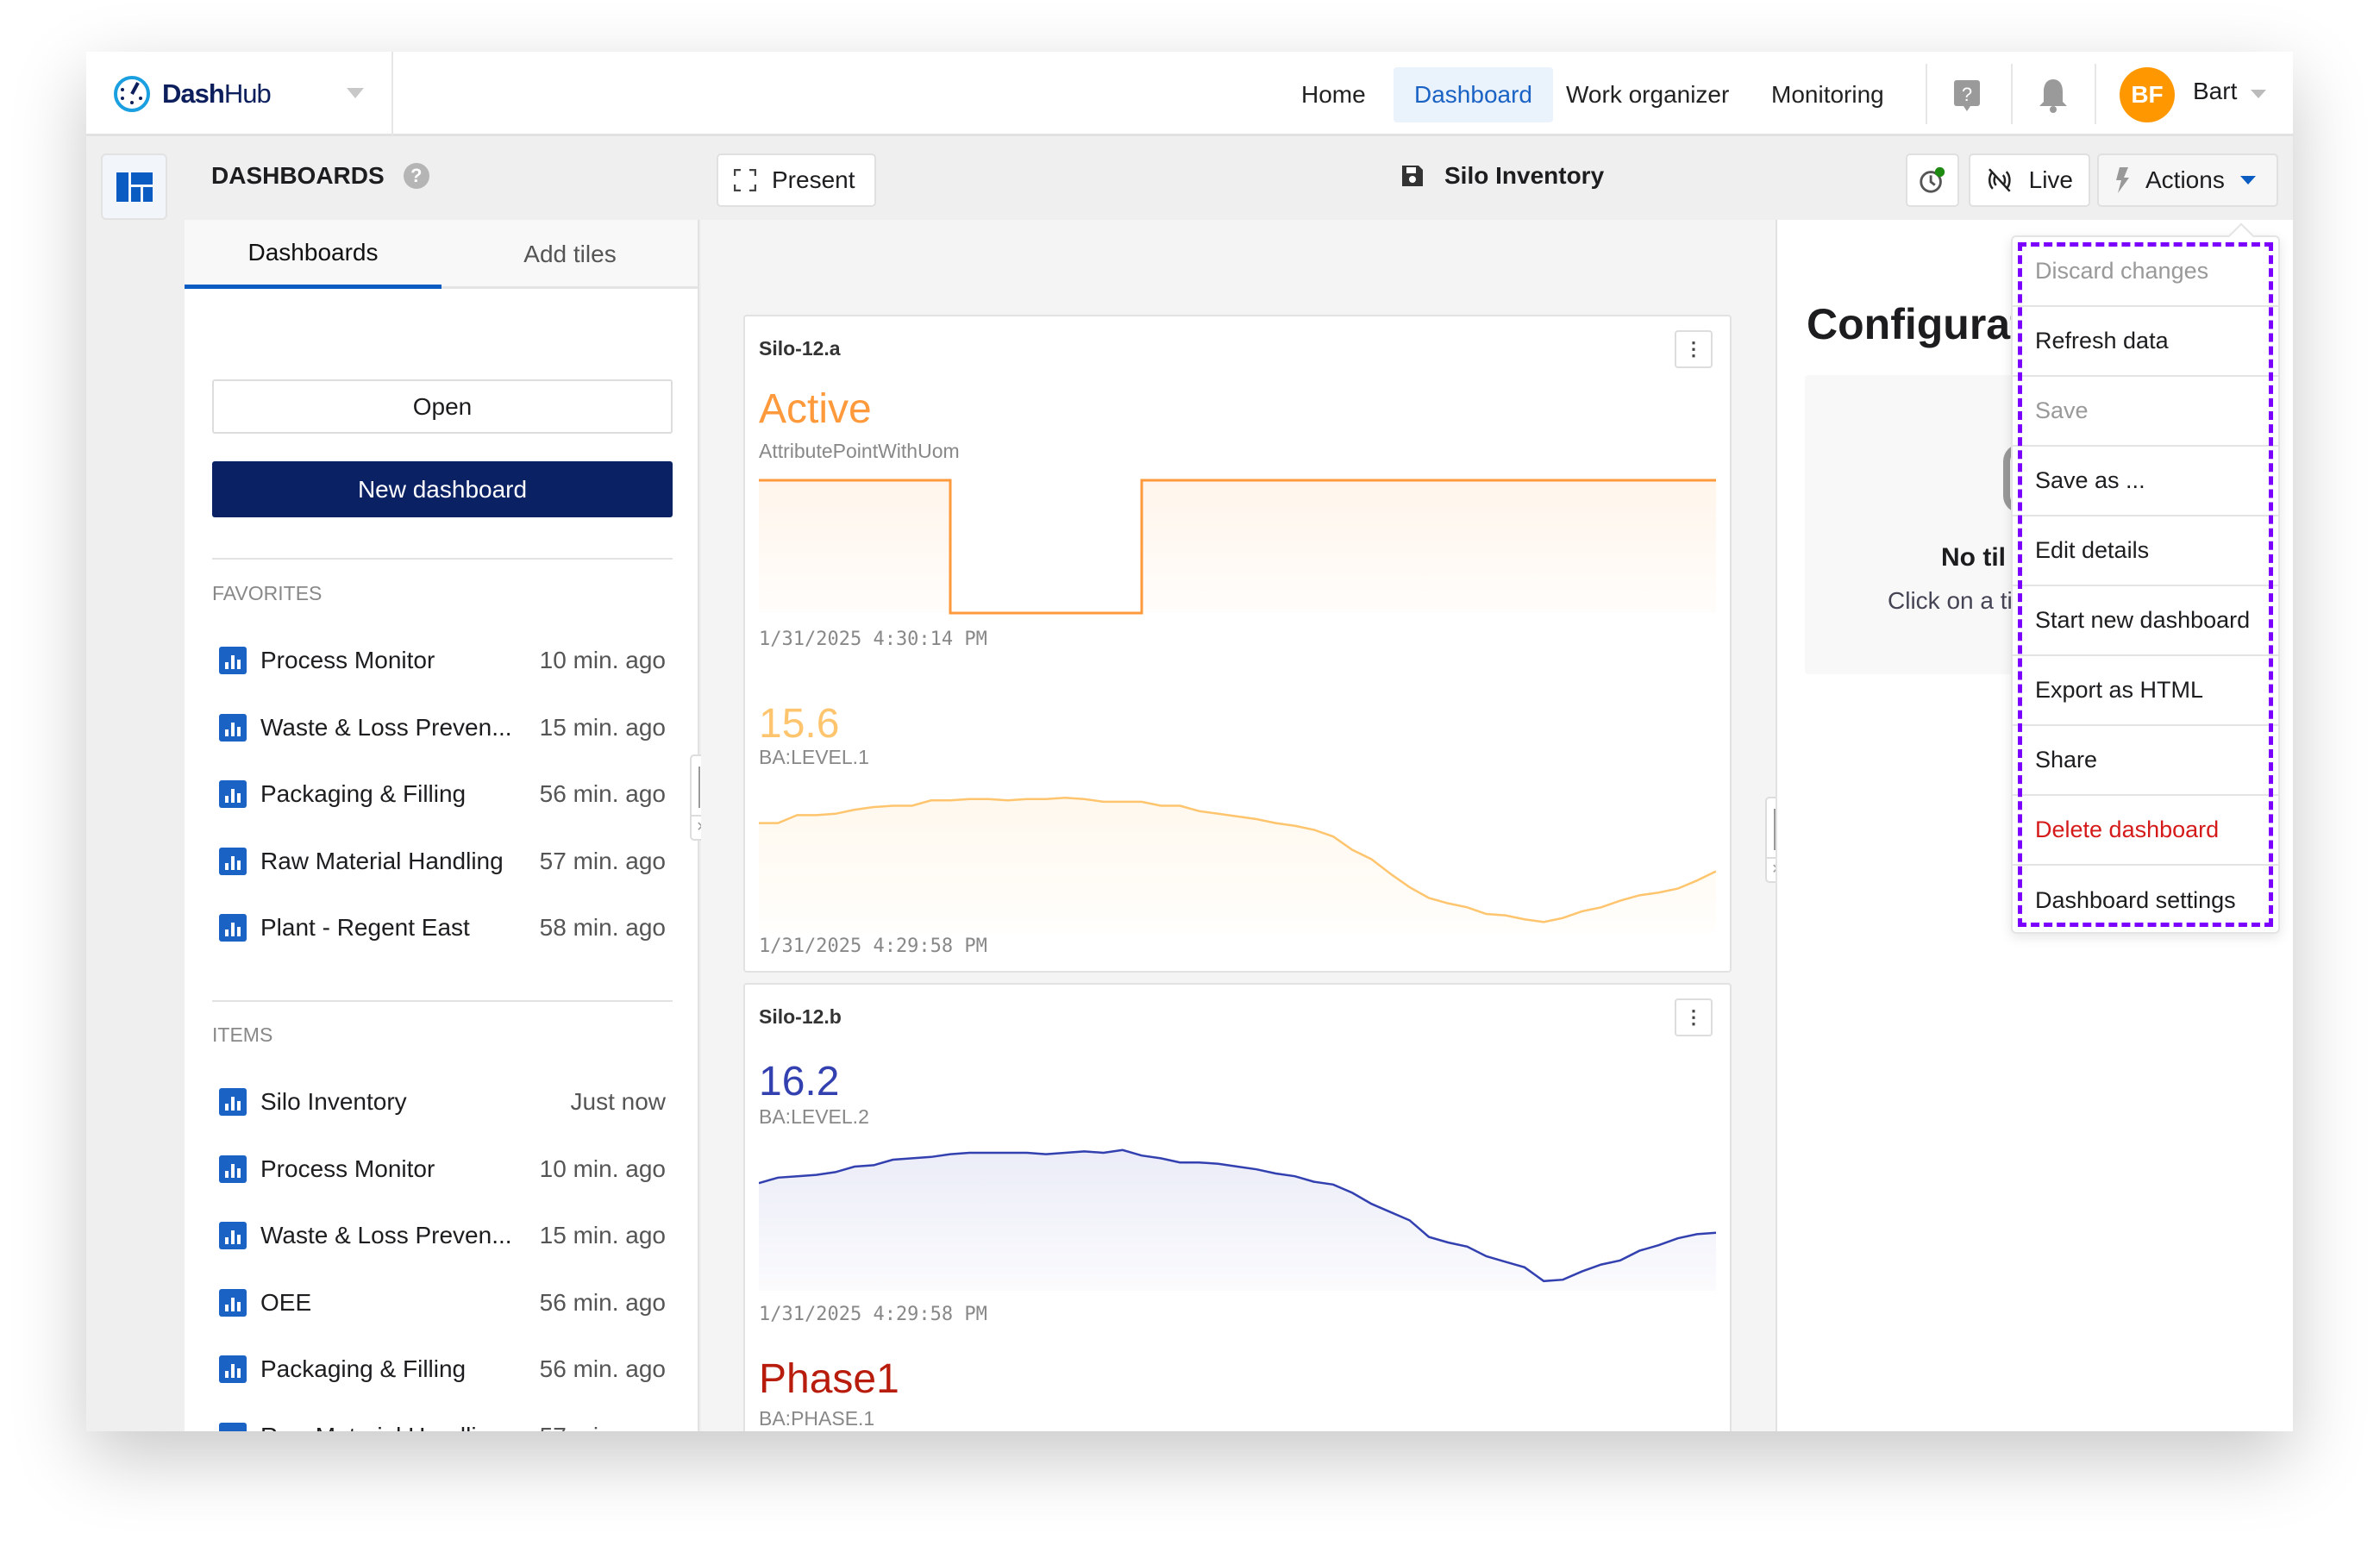 Image resolution: width=2380 pixels, height=1552 pixels. I want to click on widget-source: AttributePointWithUom, so click(860, 451).